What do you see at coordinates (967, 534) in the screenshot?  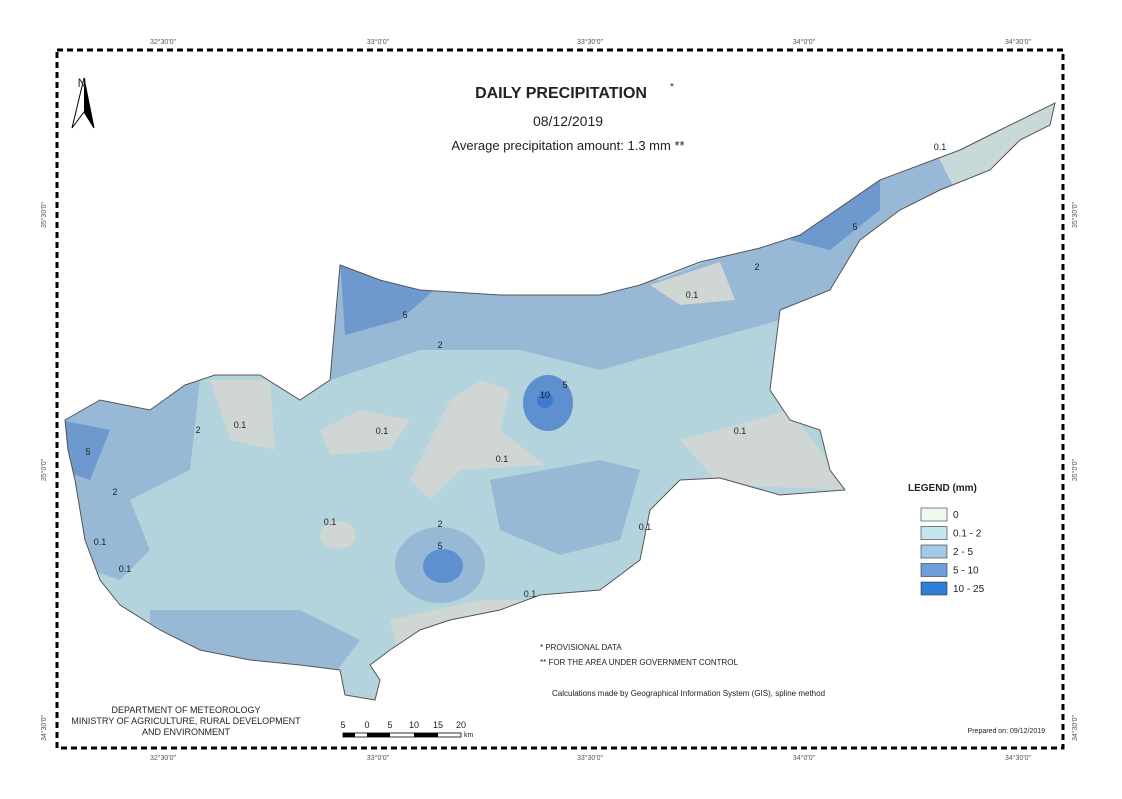 I see `legend-label: 0.1 - 2` at bounding box center [967, 534].